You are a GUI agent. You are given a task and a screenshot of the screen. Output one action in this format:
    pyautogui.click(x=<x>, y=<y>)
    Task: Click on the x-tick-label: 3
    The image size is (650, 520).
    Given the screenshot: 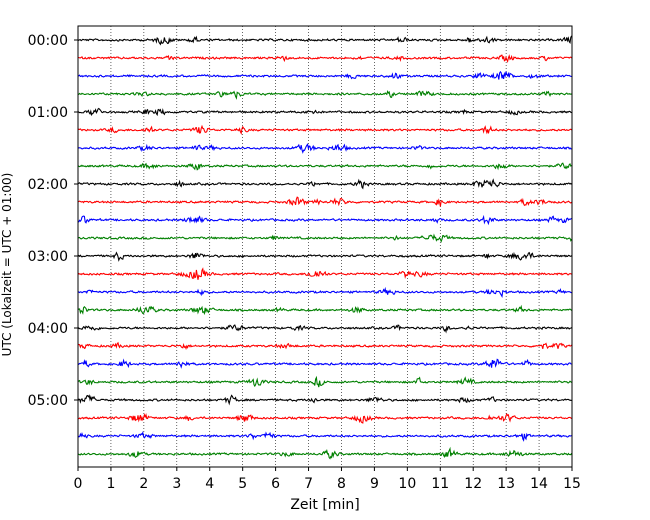 What is the action you would take?
    pyautogui.click(x=176, y=484)
    